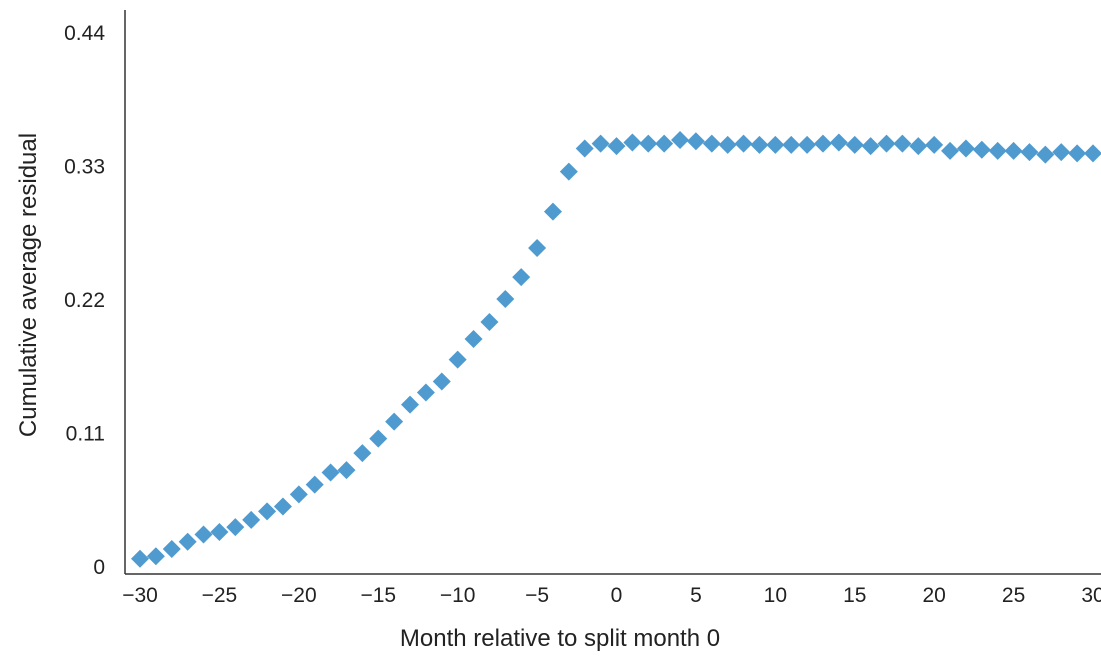 The width and height of the screenshot is (1101, 656). What do you see at coordinates (140, 595) in the screenshot?
I see `x-tick-label: −30` at bounding box center [140, 595].